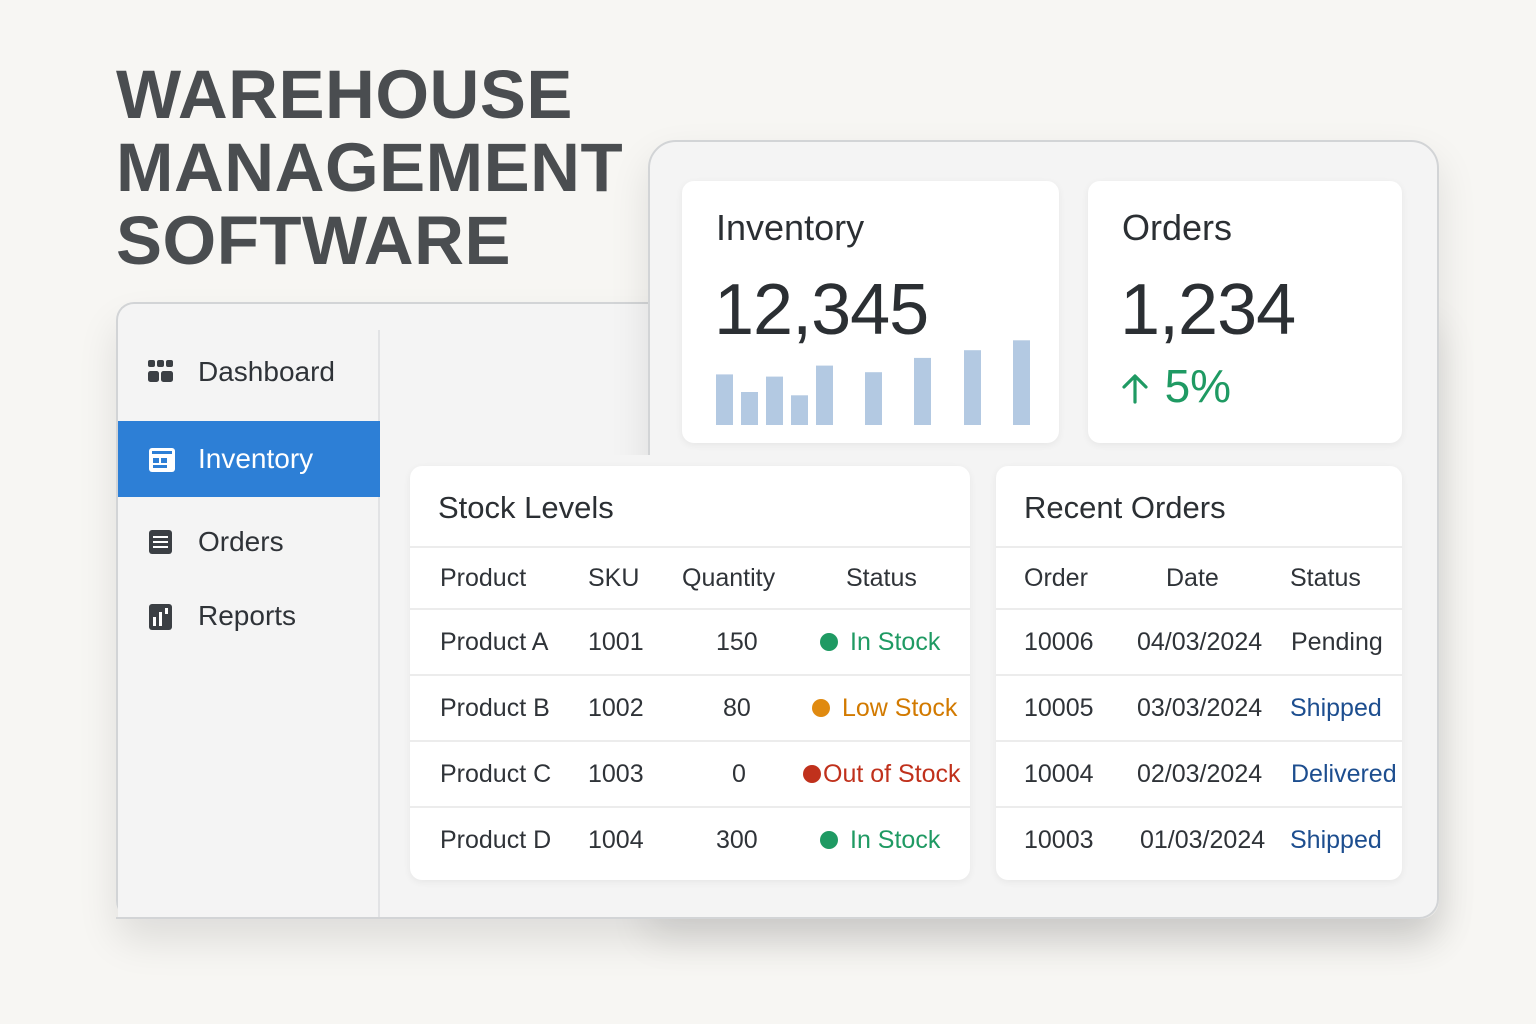 Image resolution: width=1536 pixels, height=1024 pixels. I want to click on sku-cell: 1004, so click(616, 839).